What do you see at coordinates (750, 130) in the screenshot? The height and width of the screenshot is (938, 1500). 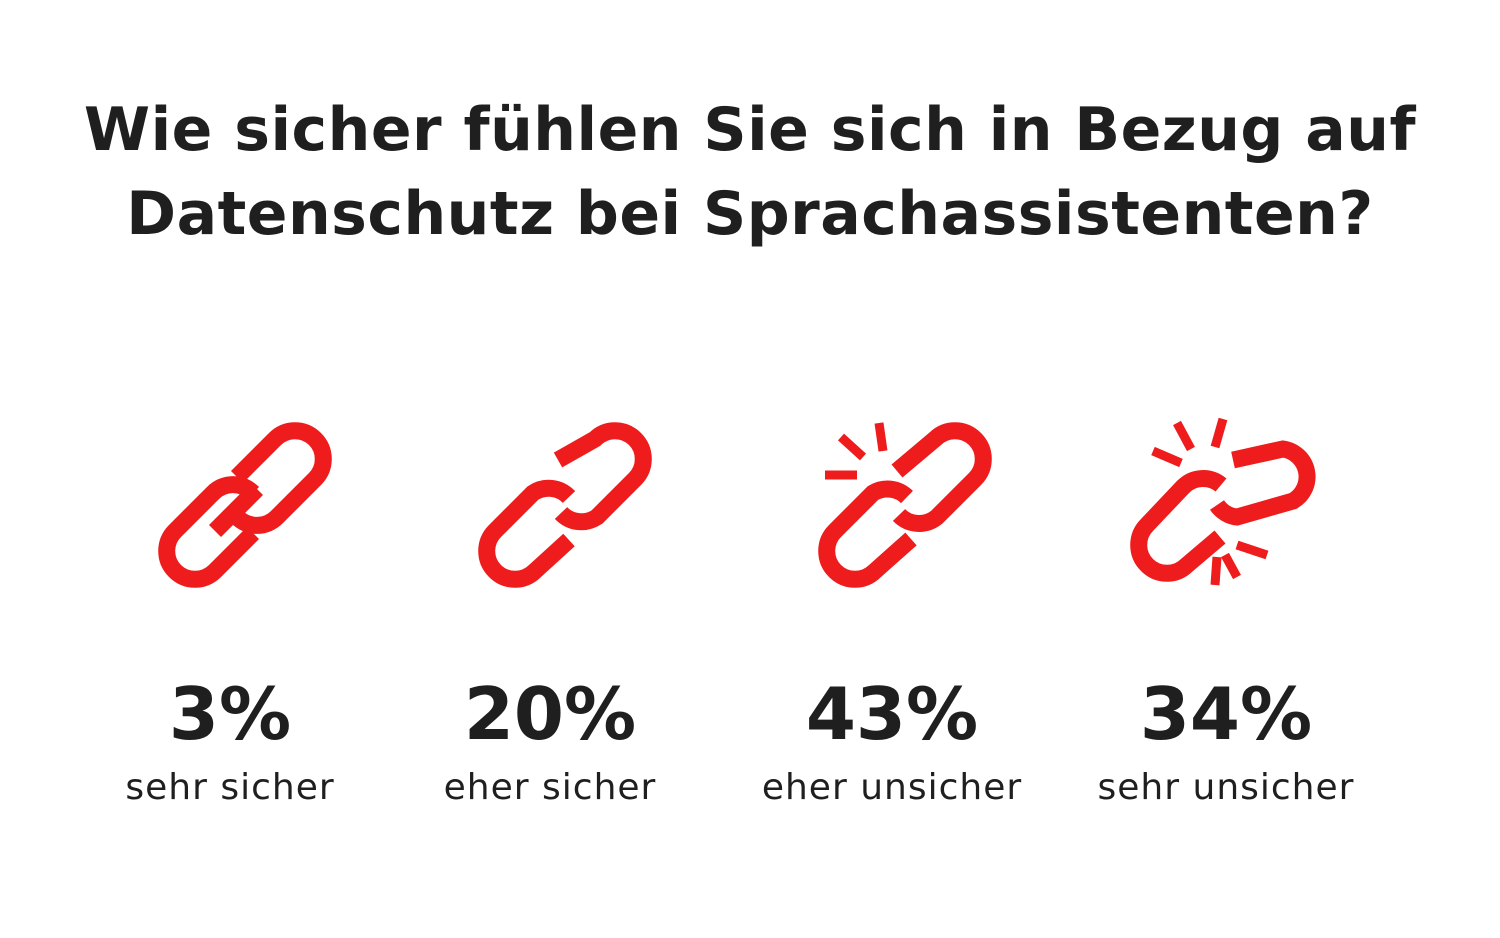 I see `chart-title-line-1: Wie sicher fühlen Sie sich in Bezug auf` at bounding box center [750, 130].